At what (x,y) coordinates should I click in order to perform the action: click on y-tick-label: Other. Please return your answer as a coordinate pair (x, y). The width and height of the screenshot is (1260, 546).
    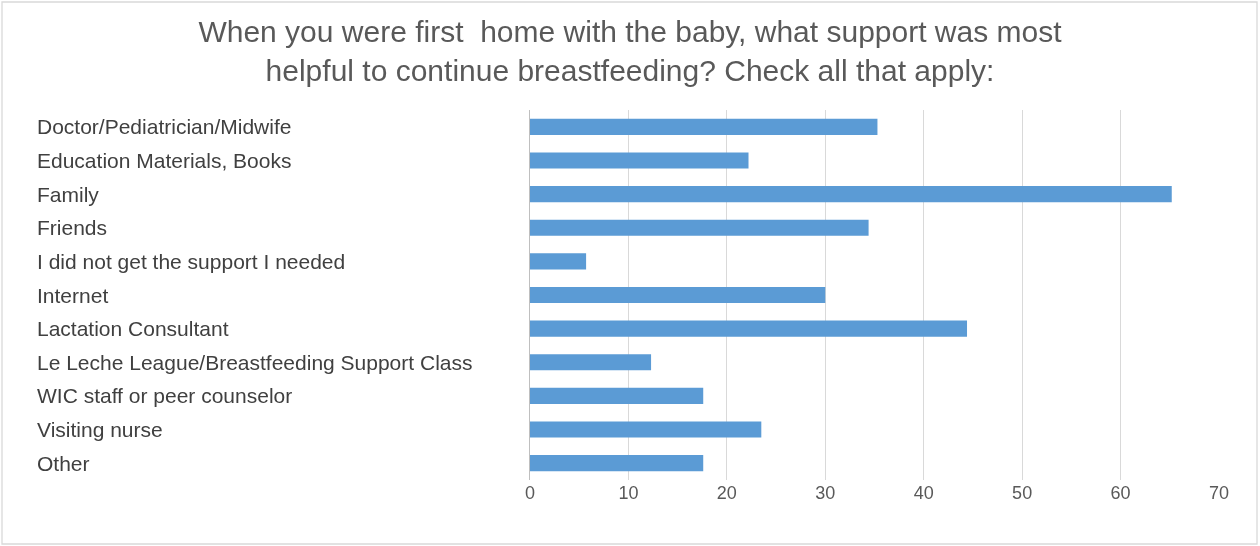
    Looking at the image, I should click on (63, 463).